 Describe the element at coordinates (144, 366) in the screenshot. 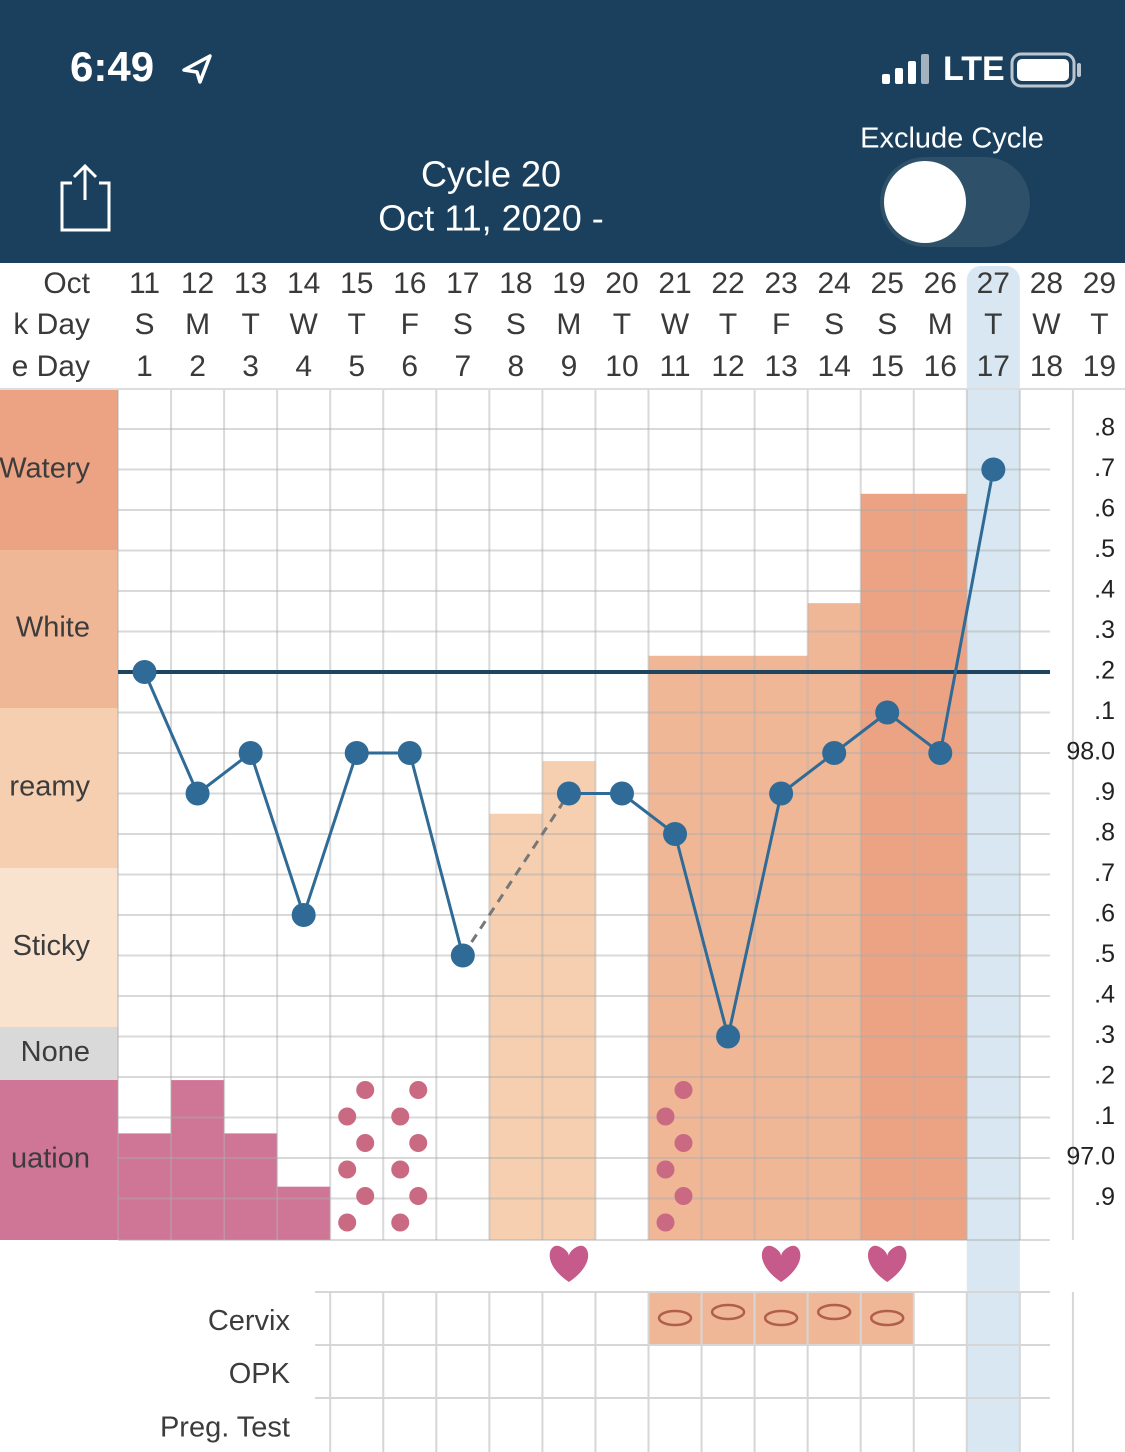

I see `day-label: 1` at that location.